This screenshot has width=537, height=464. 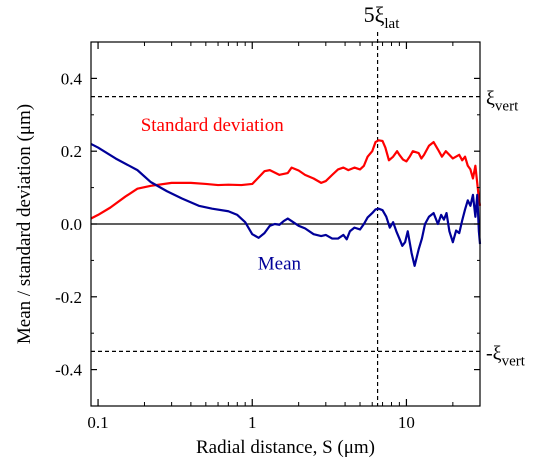 What do you see at coordinates (252, 422) in the screenshot?
I see `x-tick-label-1: 1` at bounding box center [252, 422].